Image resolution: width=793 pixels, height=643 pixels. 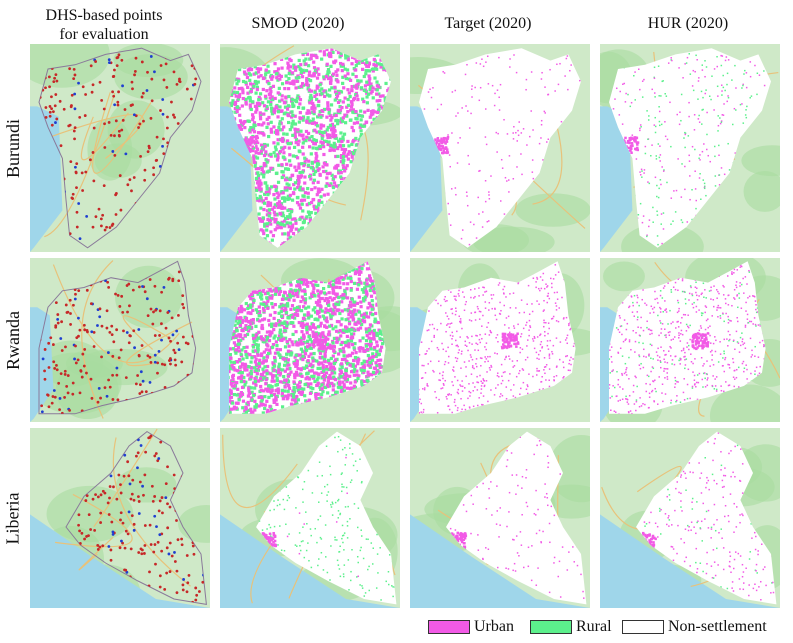 I want to click on col-title-target-text: Target (2020), so click(x=488, y=23).